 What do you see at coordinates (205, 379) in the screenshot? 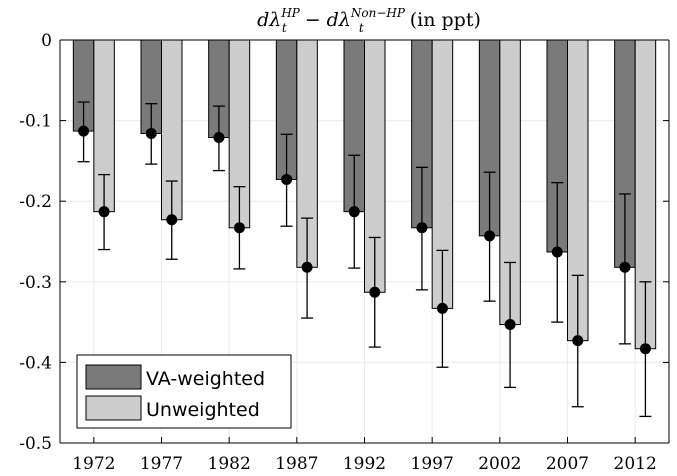
I see `legend-label-va-weighted: VA-weighted` at bounding box center [205, 379].